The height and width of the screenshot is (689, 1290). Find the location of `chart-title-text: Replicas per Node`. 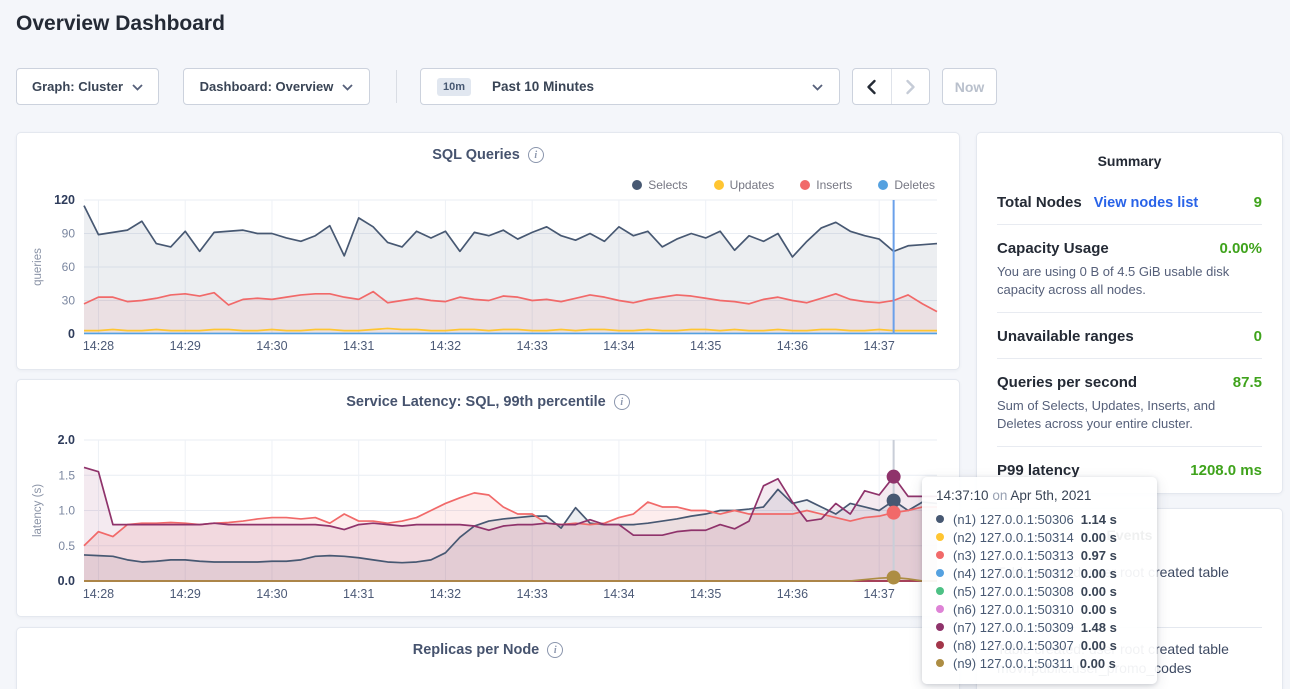

chart-title-text: Replicas per Node is located at coordinates (476, 650).